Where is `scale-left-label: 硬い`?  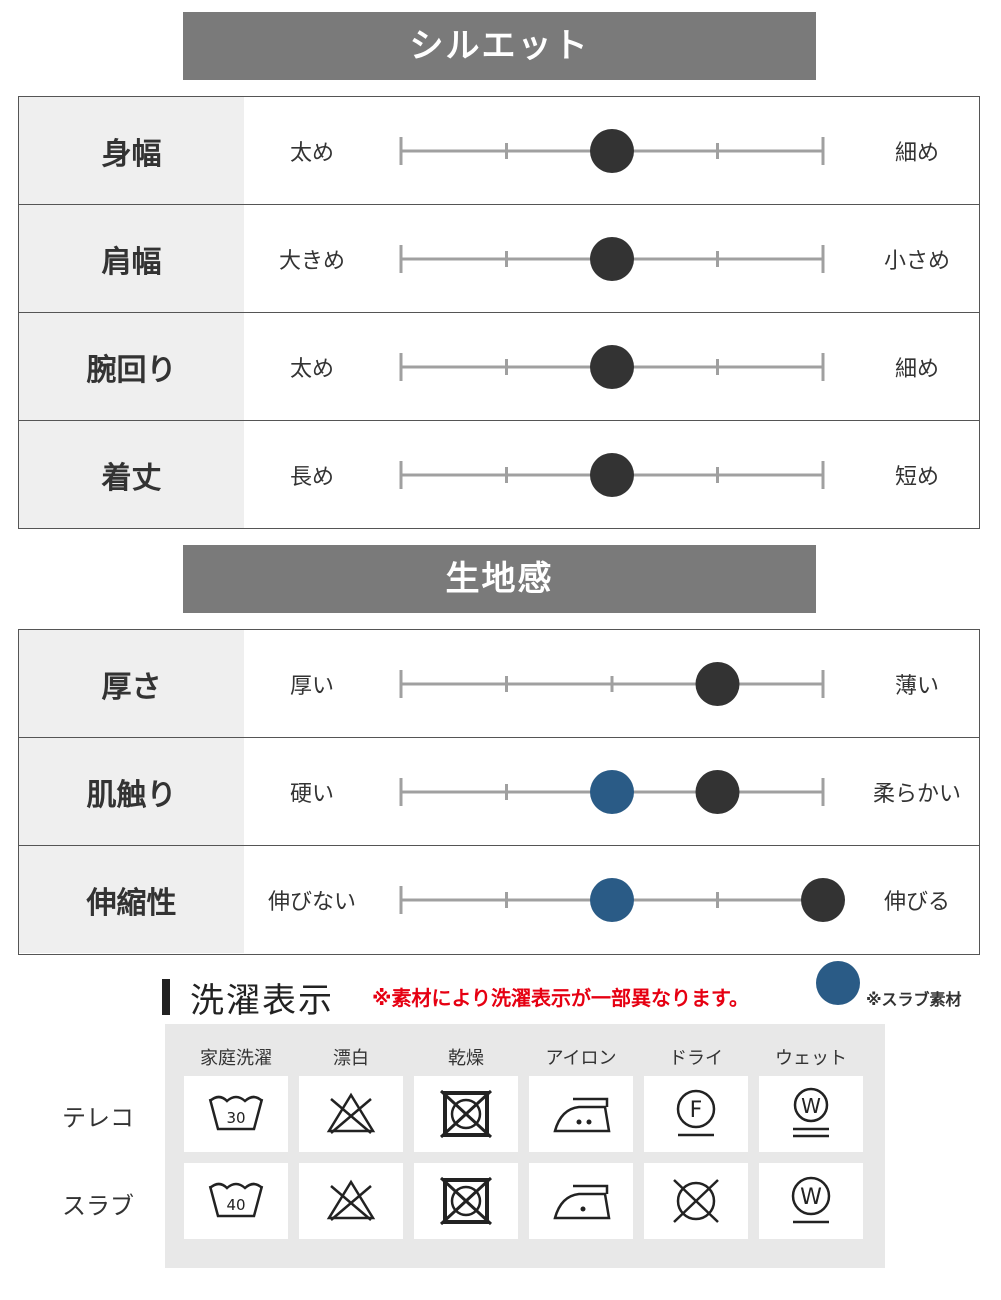
scale-left-label: 硬い is located at coordinates (311, 794).